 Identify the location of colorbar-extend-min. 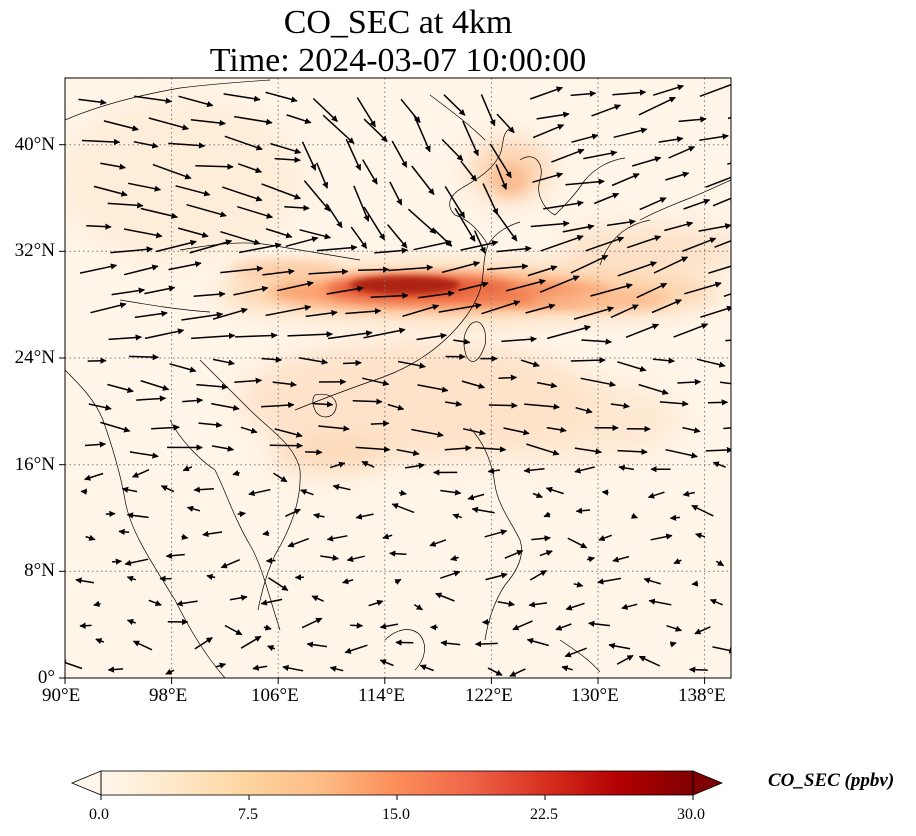
(86, 783).